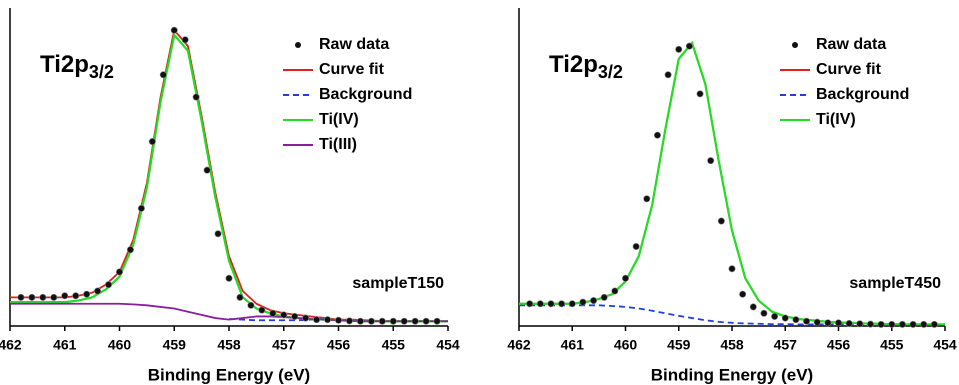  Describe the element at coordinates (284, 345) in the screenshot. I see `x-tick-label: 457` at that location.